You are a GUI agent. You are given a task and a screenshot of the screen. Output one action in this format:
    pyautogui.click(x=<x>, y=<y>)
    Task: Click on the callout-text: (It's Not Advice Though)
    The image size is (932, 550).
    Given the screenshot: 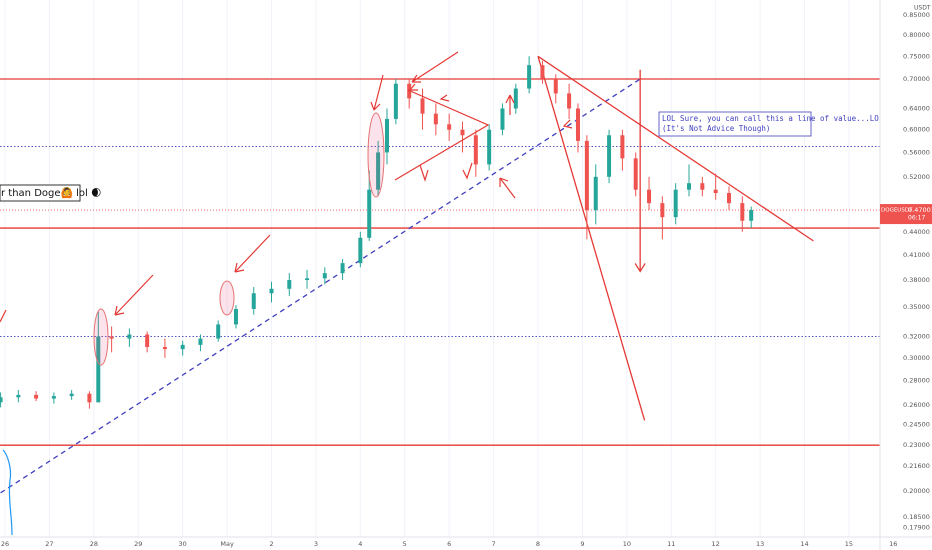 What is the action you would take?
    pyautogui.click(x=716, y=128)
    